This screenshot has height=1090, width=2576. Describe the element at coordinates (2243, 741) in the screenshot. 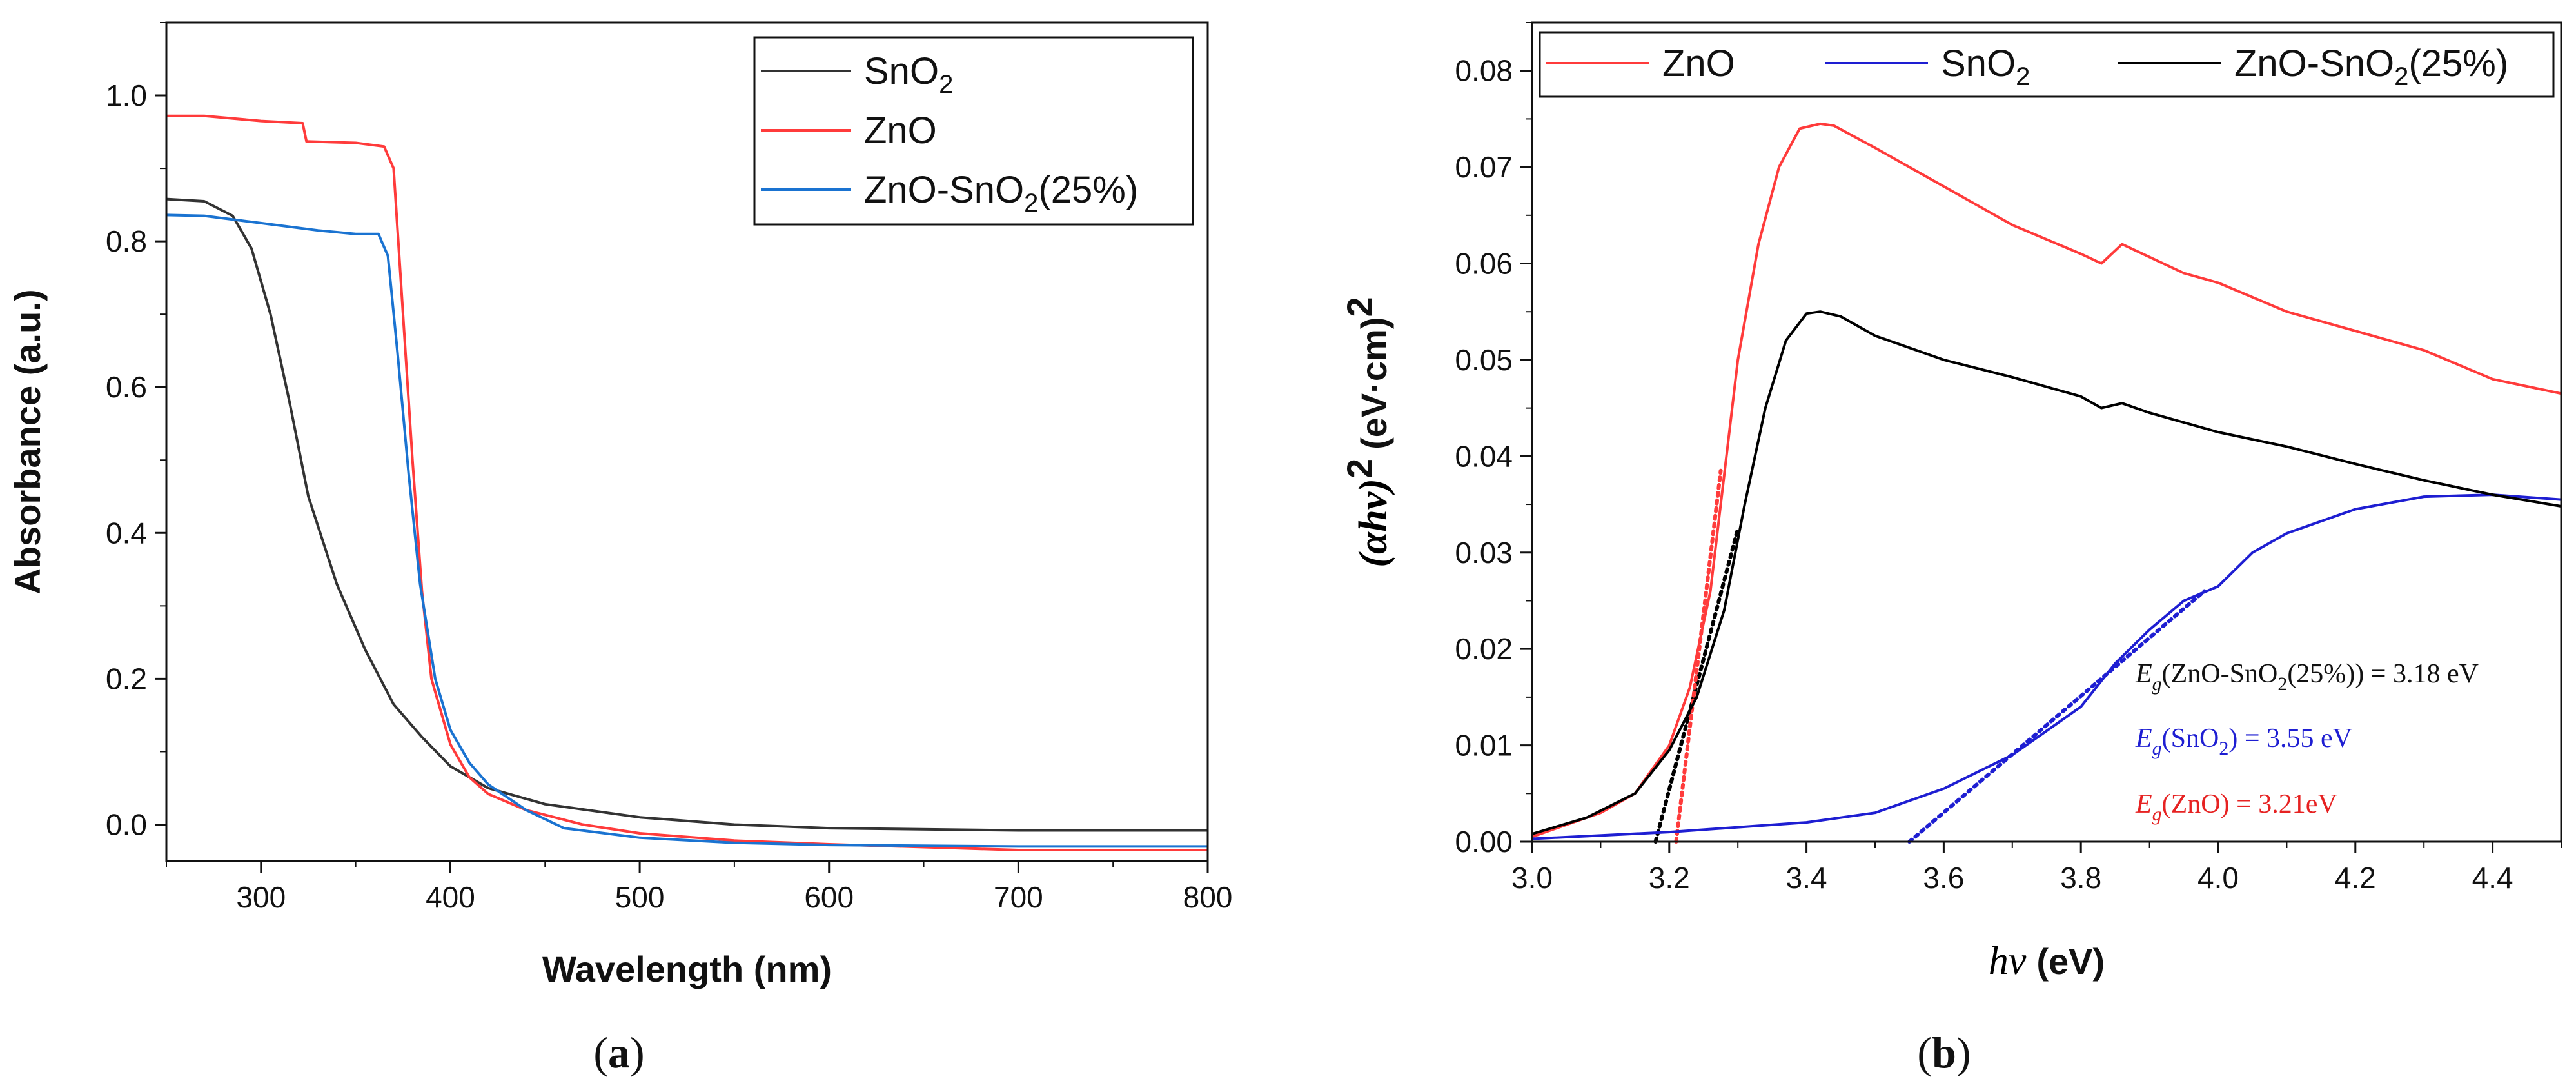

I see `panel-b-bandgap-annotation: Eg(SnO2) = 3.55 eV` at that location.